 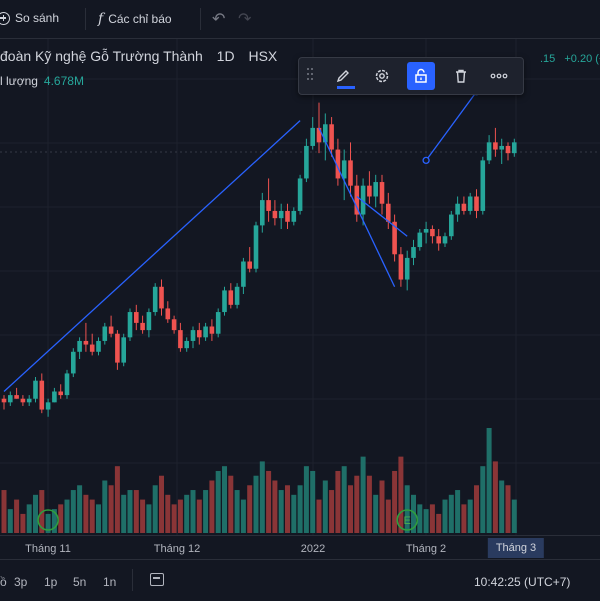 What do you see at coordinates (421, 76) in the screenshot?
I see `lock-icon` at bounding box center [421, 76].